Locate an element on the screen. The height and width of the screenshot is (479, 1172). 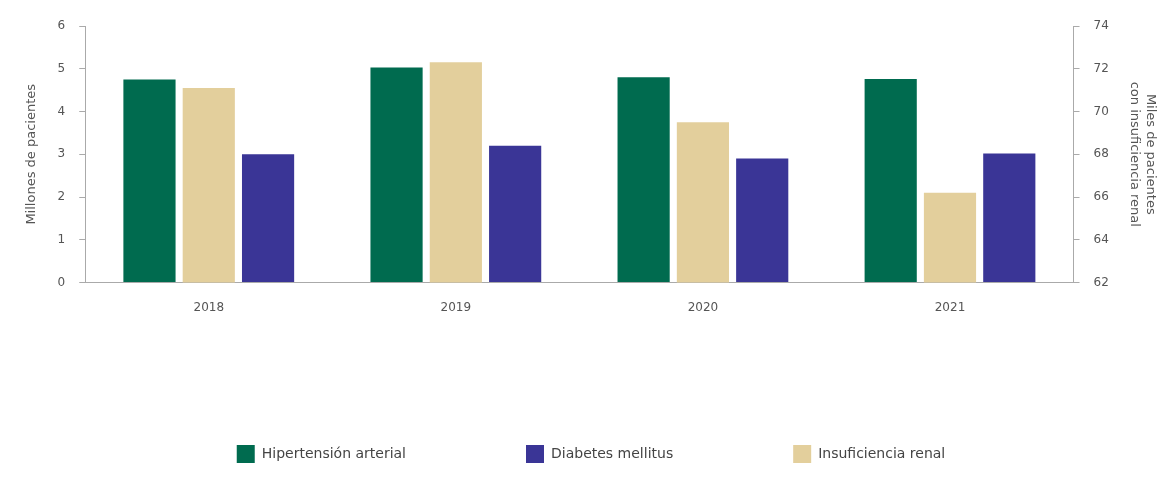
legend-label: Diabetes mellitus is located at coordinates (612, 452).